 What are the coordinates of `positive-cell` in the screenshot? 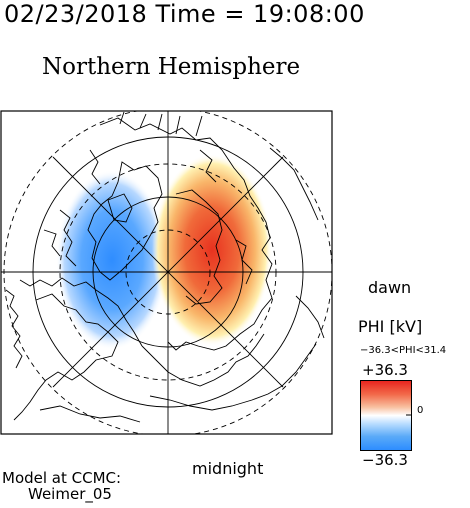 It's located at (212, 250).